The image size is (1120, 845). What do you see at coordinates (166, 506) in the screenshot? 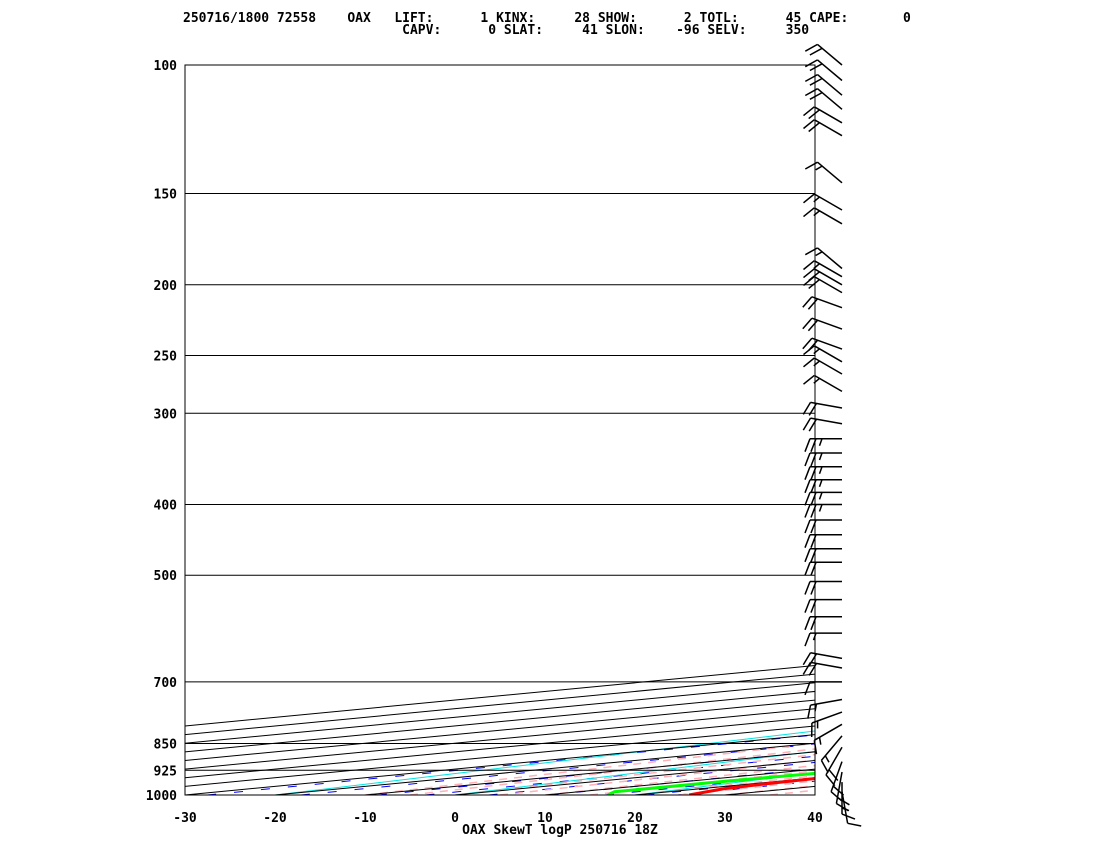
I see `pressure-tick-label: 400` at bounding box center [166, 506].